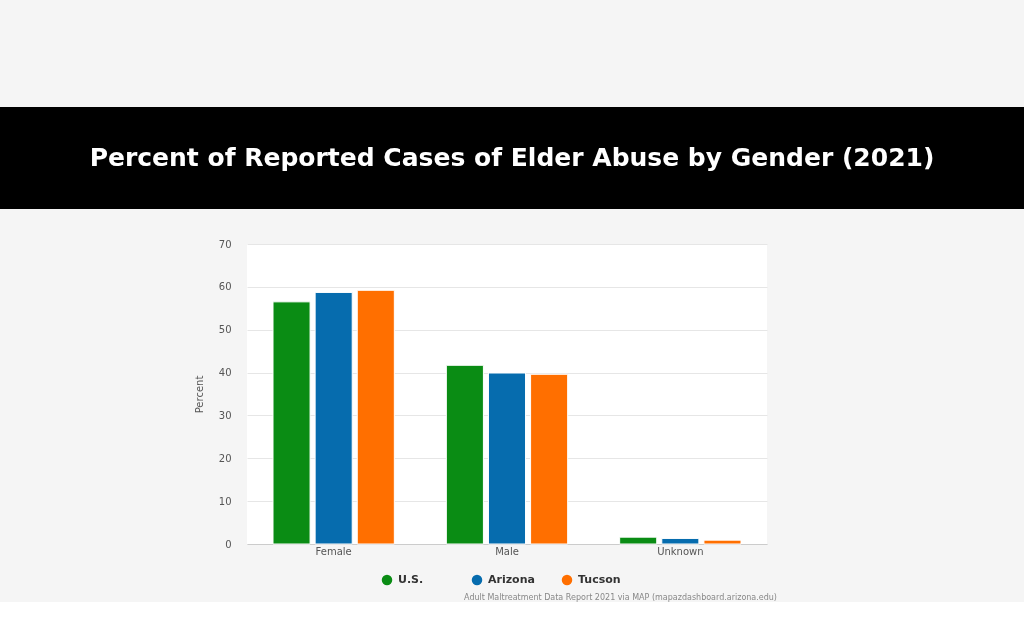  Describe the element at coordinates (199, 394) in the screenshot. I see `y-axis-title: Percent` at that location.